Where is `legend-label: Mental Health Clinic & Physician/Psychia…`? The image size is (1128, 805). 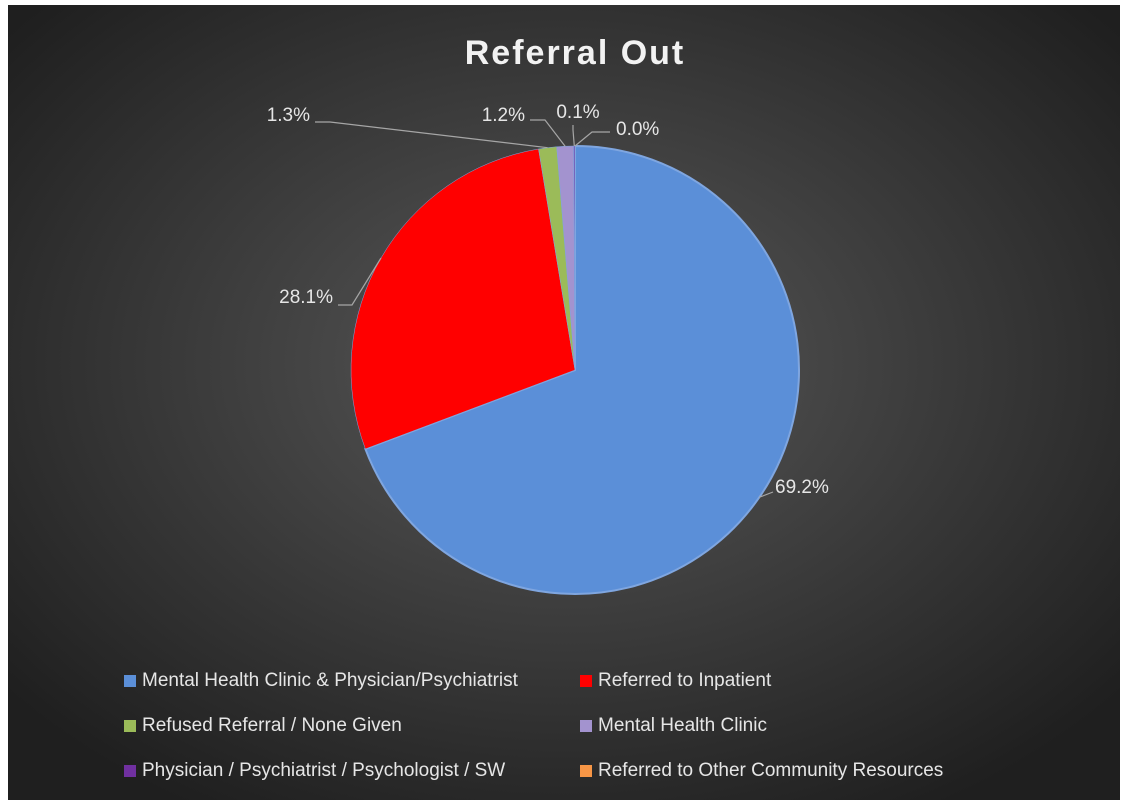 legend-label: Mental Health Clinic & Physician/Psychia… is located at coordinates (330, 680).